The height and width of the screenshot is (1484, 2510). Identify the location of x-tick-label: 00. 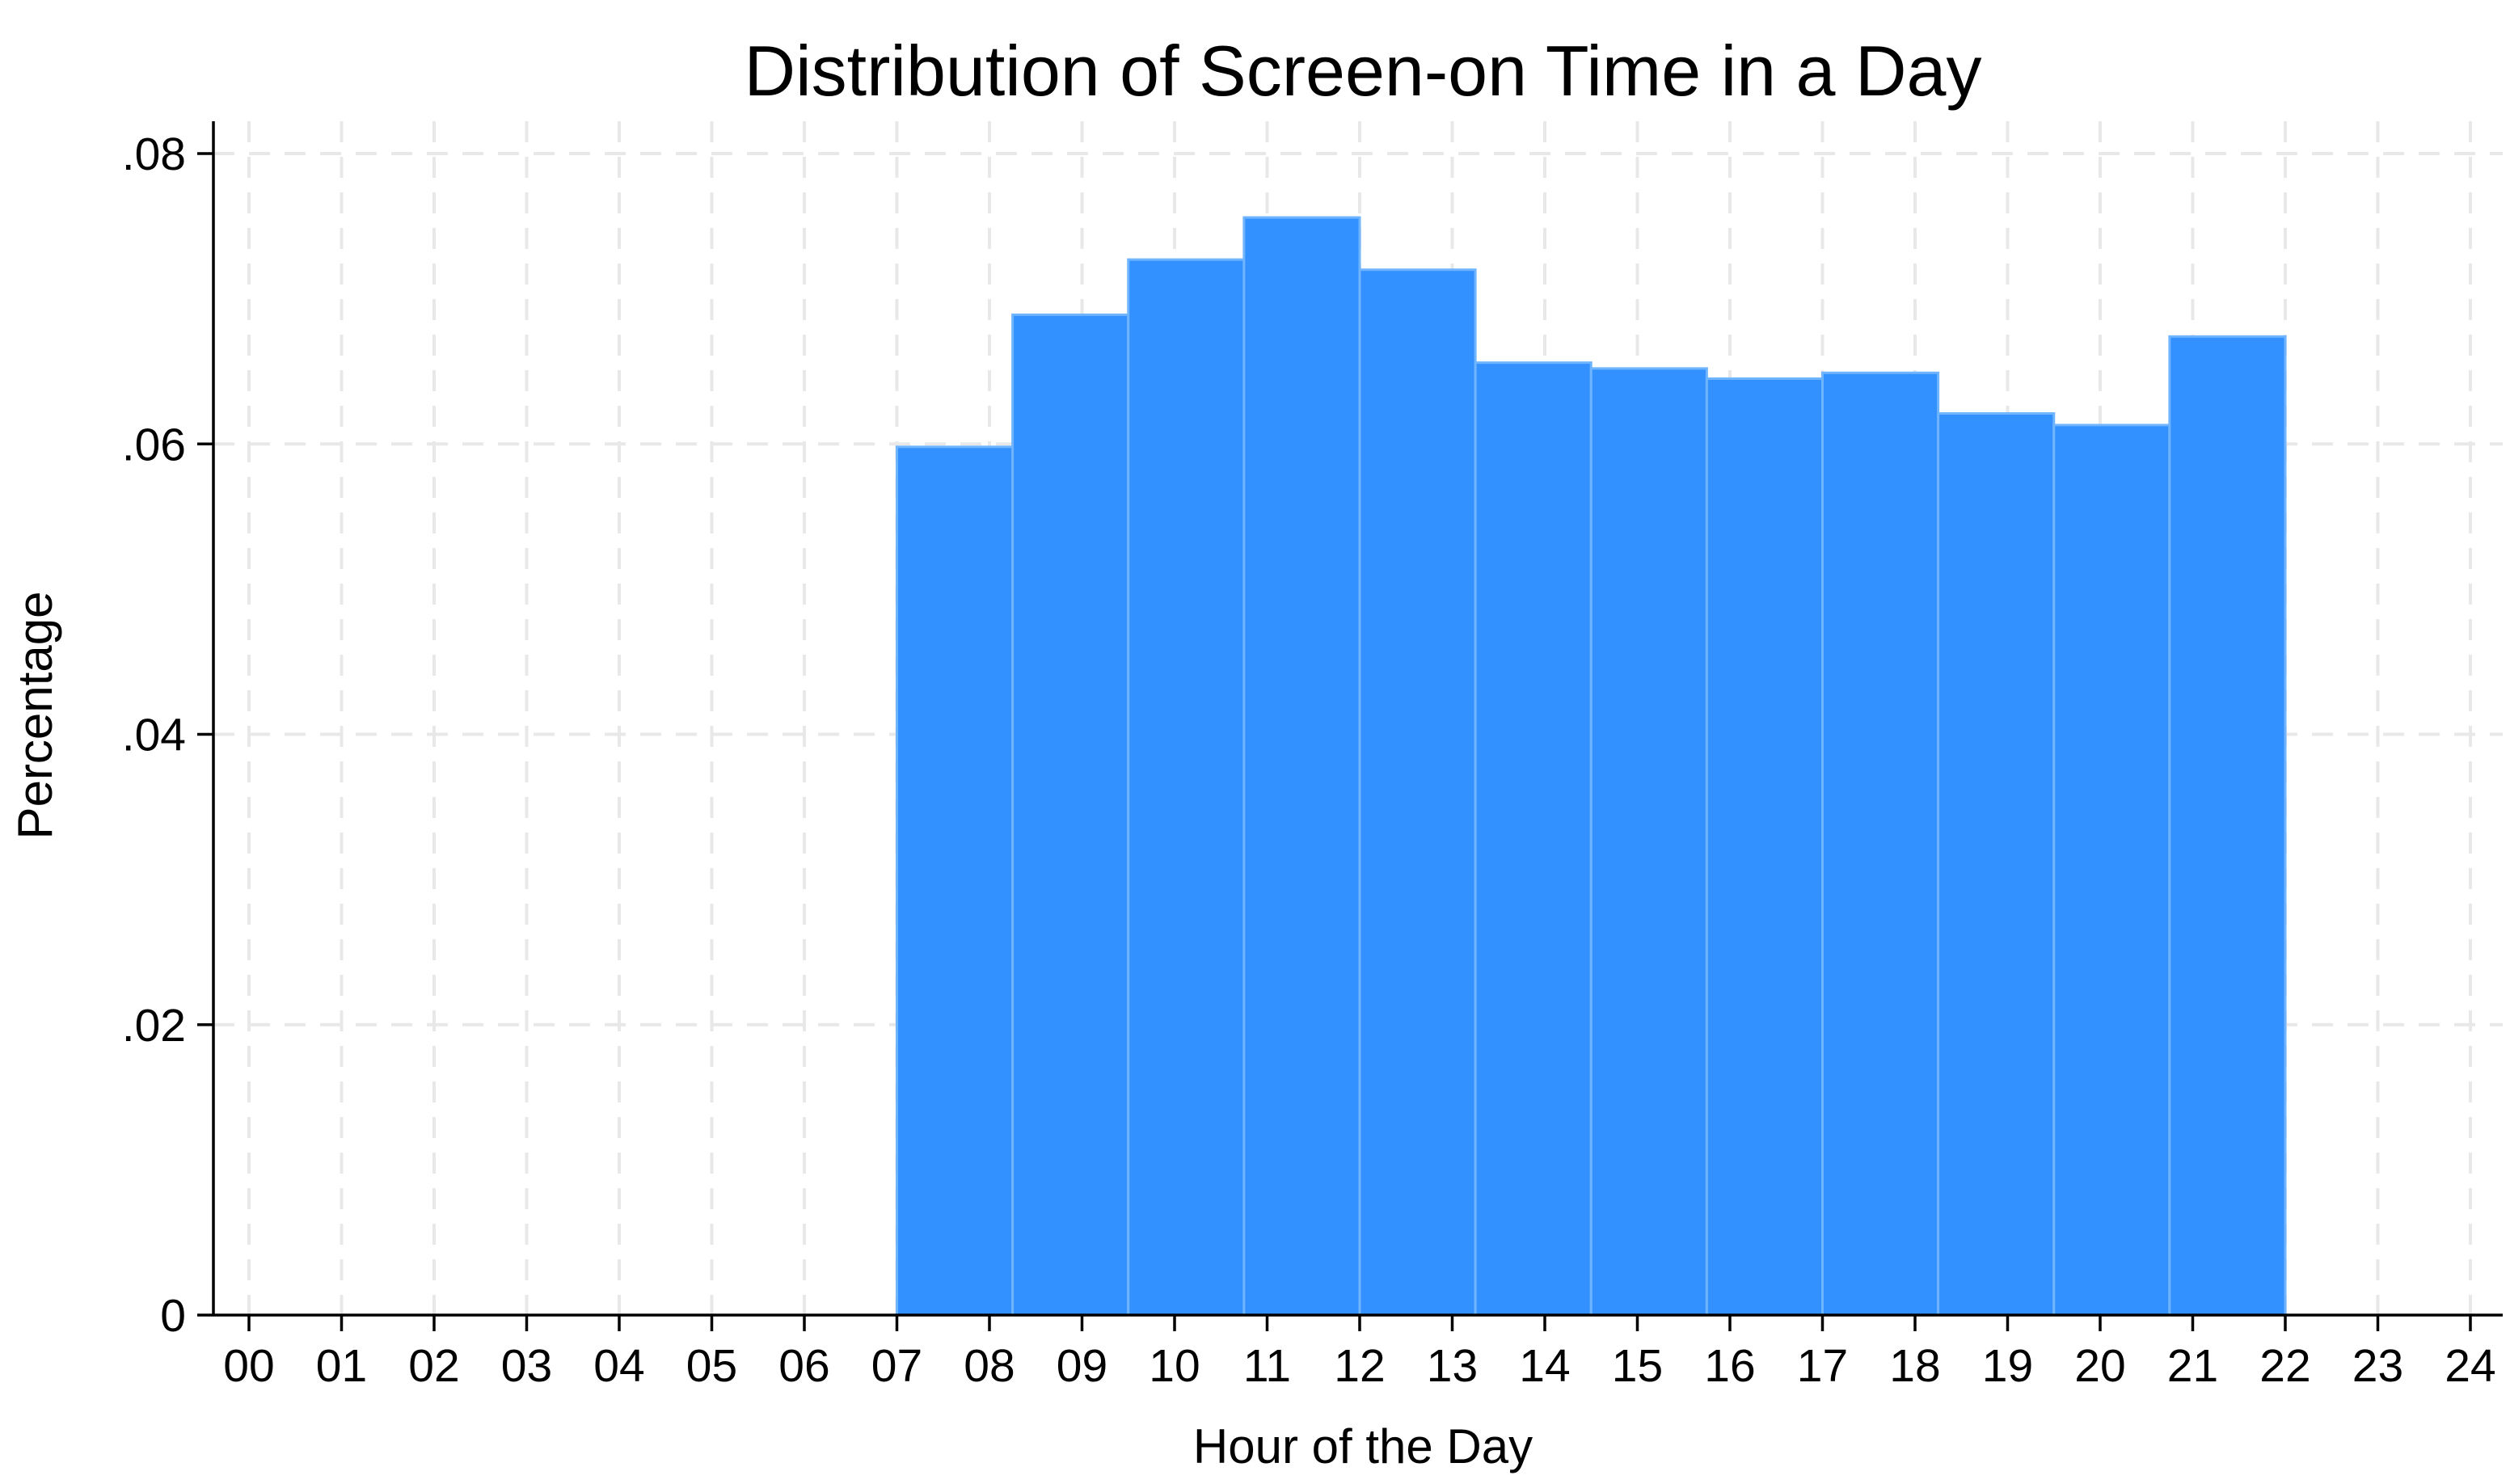
(249, 1366).